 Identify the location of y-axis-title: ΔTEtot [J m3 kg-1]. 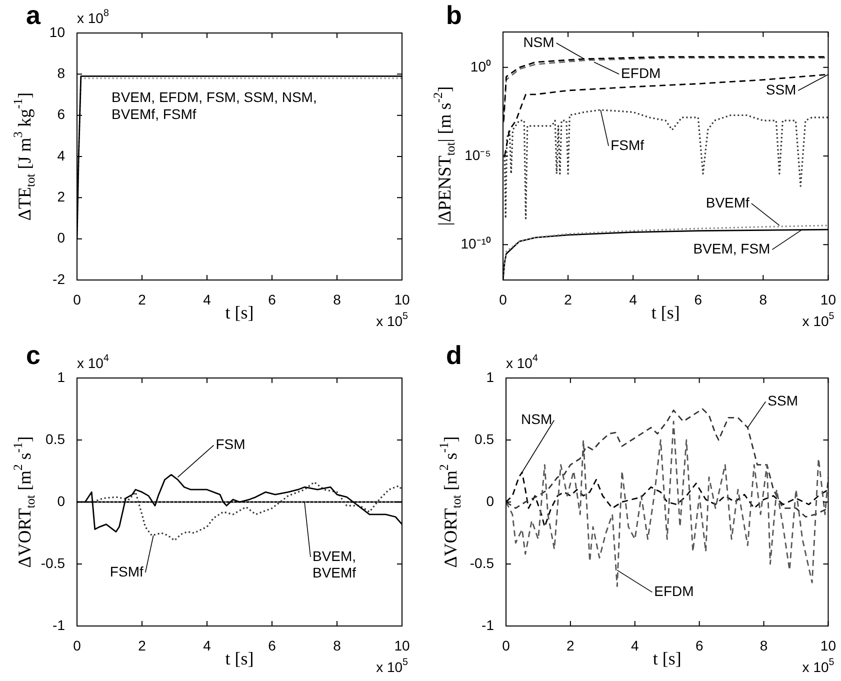
(24, 156).